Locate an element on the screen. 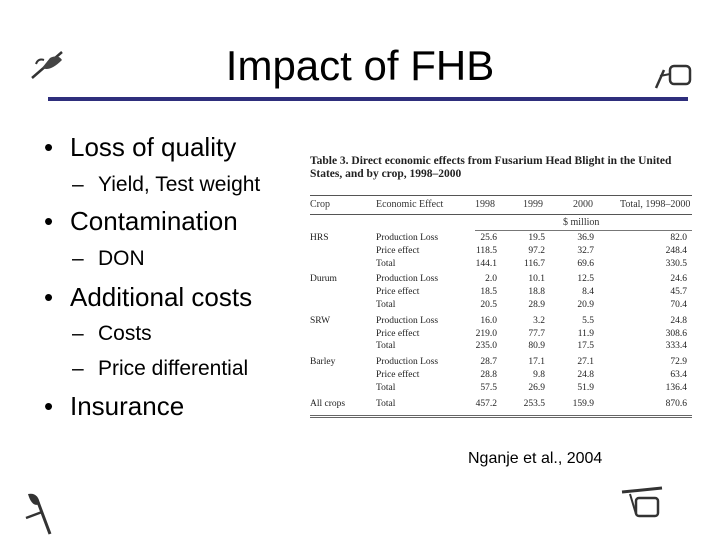  citation: Nganje et al., 2004 is located at coordinates (535, 458).